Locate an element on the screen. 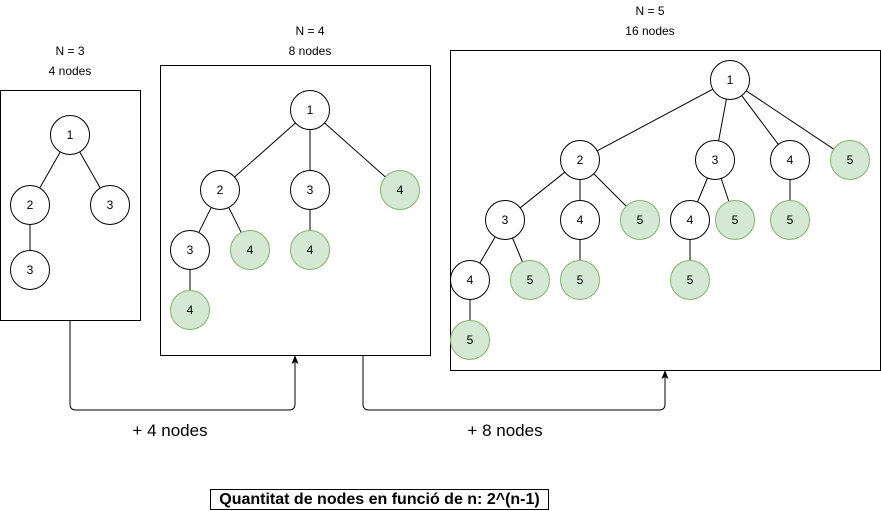  tree-n4: 1 2 3 4 3 4 4 4 is located at coordinates (295, 210).